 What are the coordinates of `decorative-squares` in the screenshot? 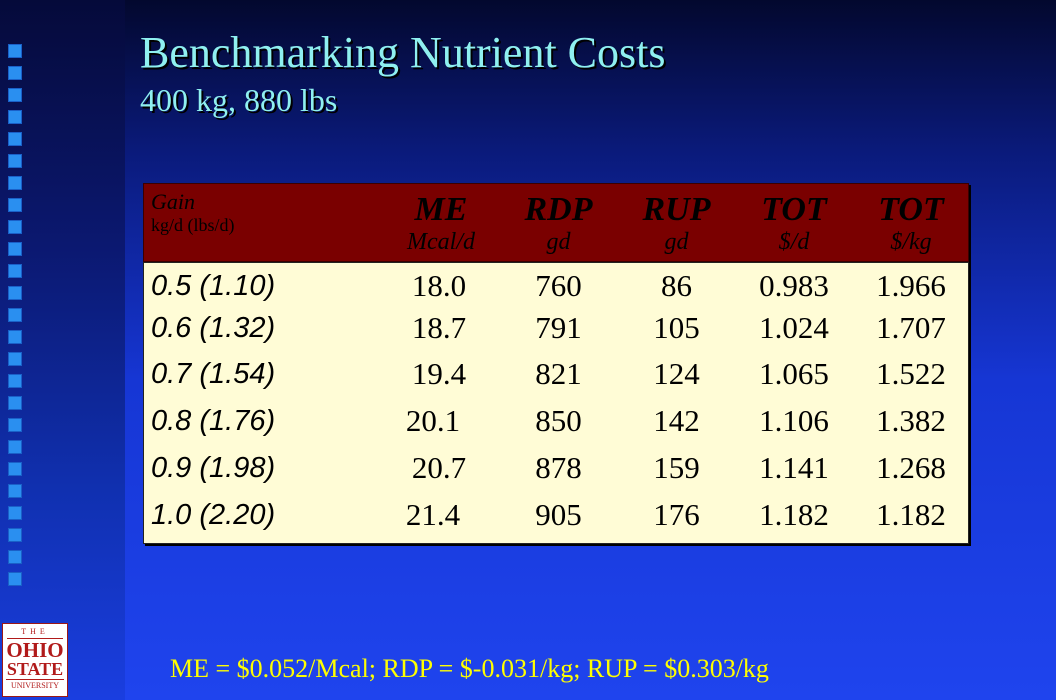 It's located at (18, 319).